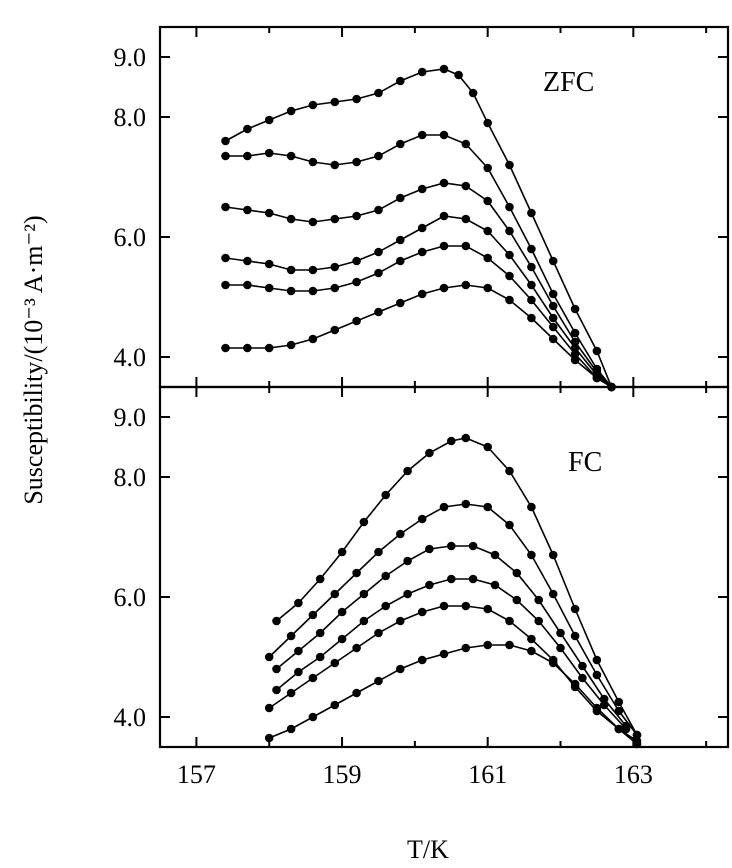 This screenshot has height=868, width=732. What do you see at coordinates (453, 673) in the screenshot?
I see `fc-series-5-line` at bounding box center [453, 673].